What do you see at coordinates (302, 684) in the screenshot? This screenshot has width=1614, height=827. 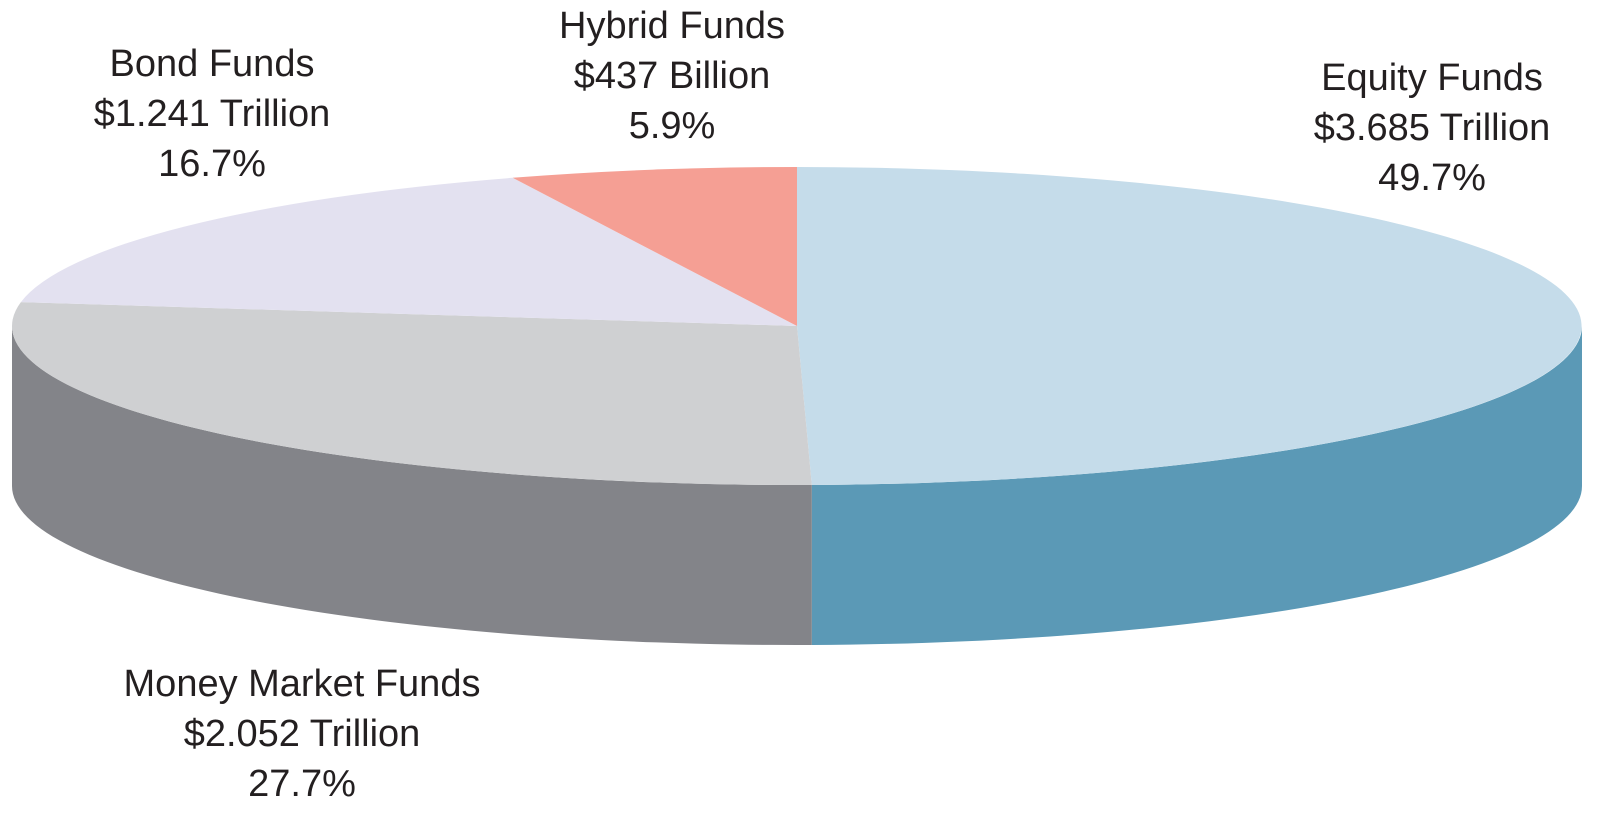 I see `slice-label: Money Market Funds` at bounding box center [302, 684].